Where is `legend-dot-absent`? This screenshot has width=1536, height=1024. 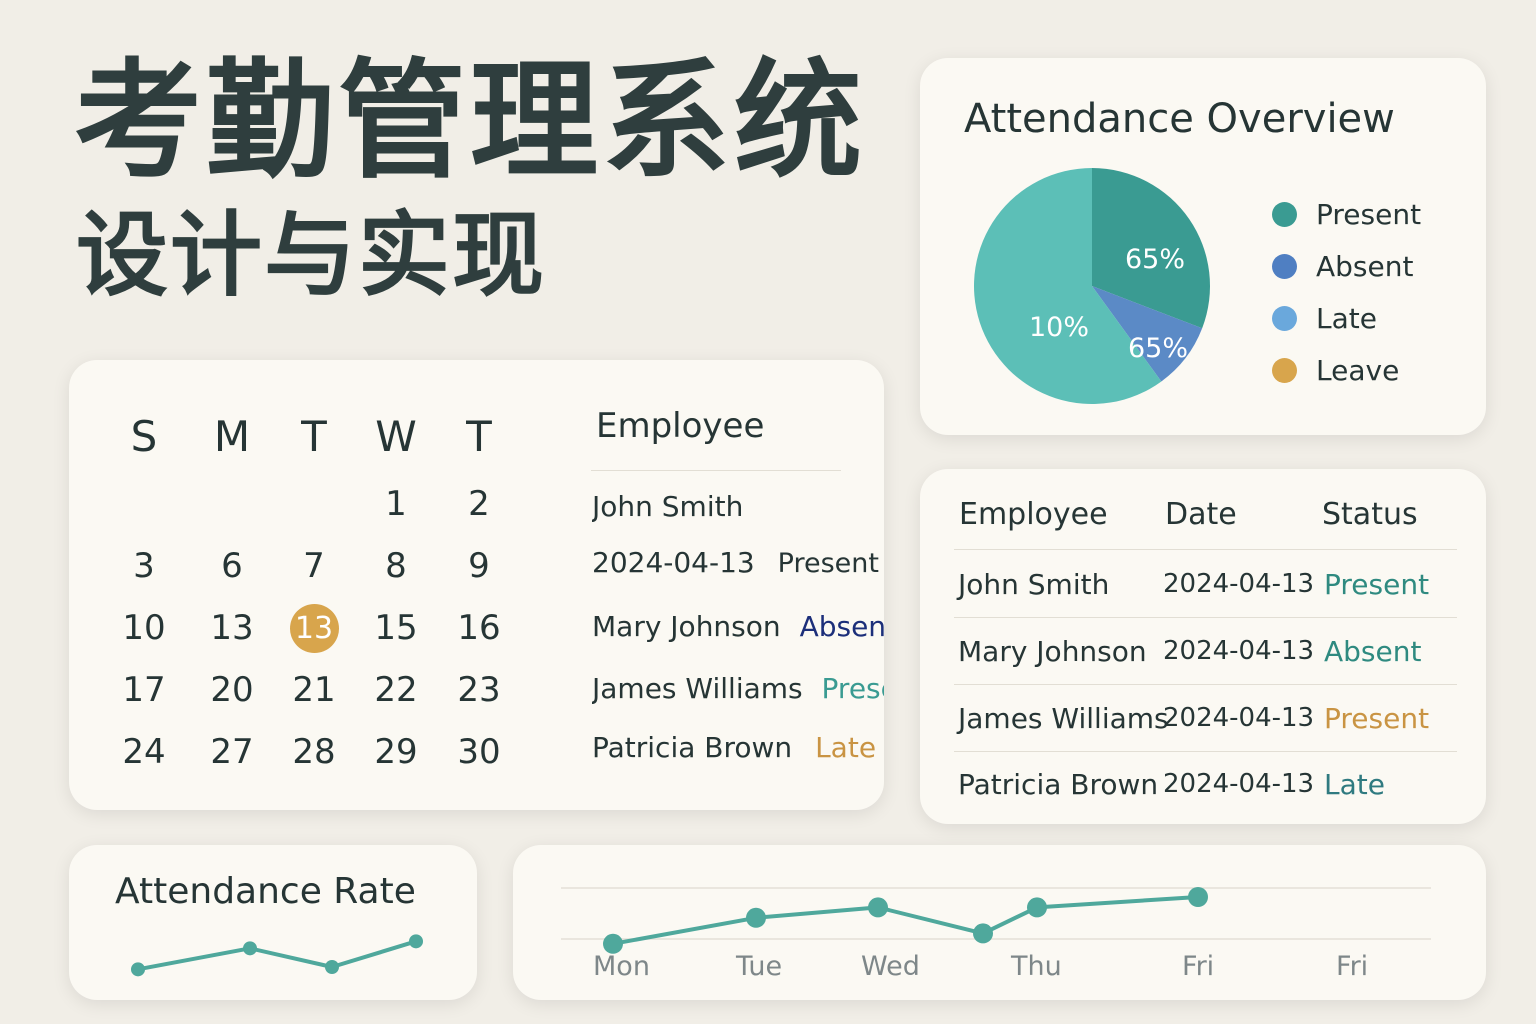 legend-dot-absent is located at coordinates (1284, 266).